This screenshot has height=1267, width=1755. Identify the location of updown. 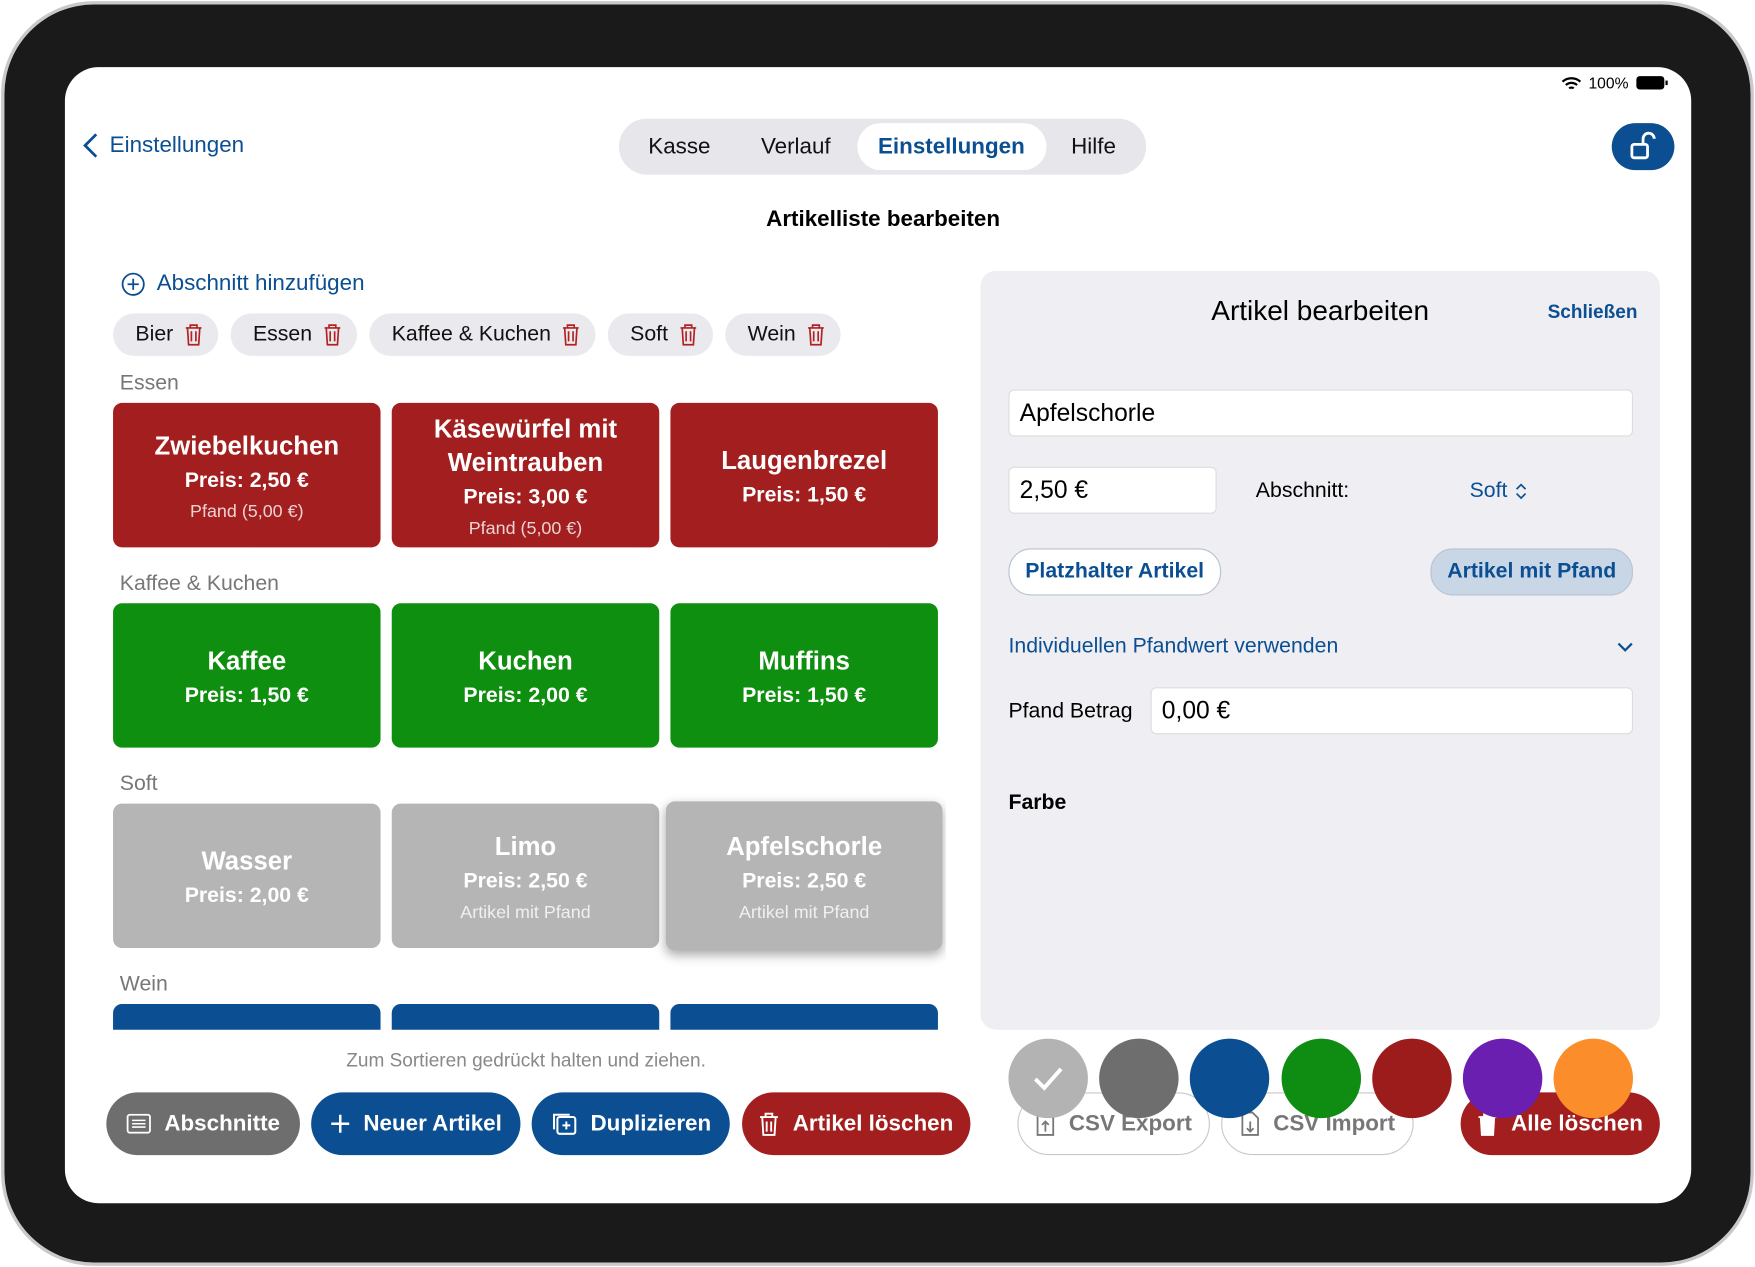
(1520, 491).